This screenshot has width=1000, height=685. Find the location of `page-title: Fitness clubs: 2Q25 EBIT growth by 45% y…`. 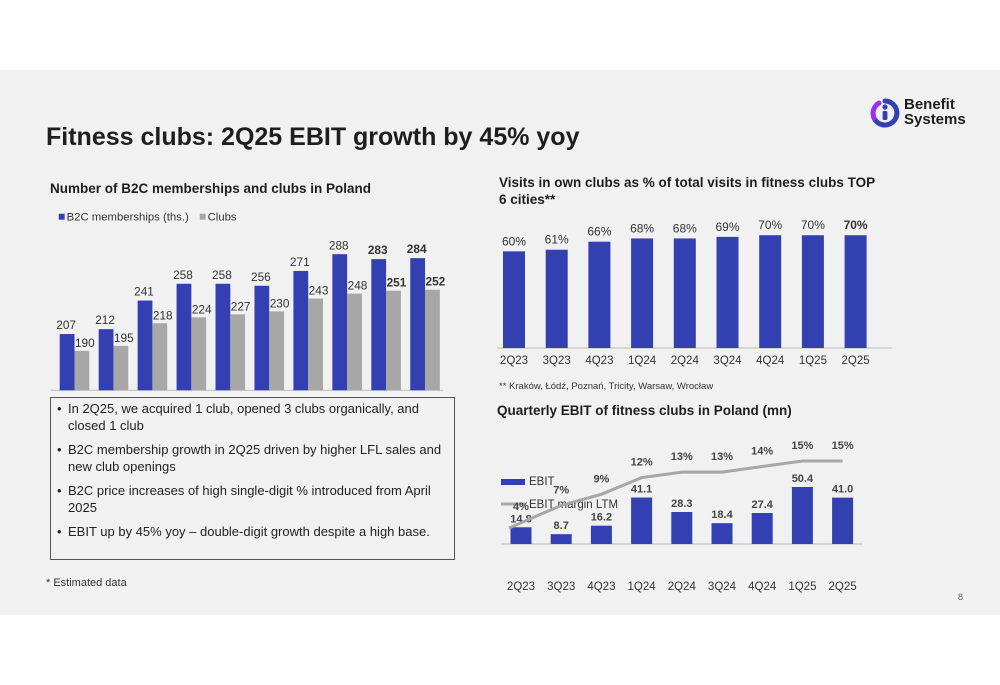

page-title: Fitness clubs: 2Q25 EBIT growth by 45% y… is located at coordinates (313, 137).